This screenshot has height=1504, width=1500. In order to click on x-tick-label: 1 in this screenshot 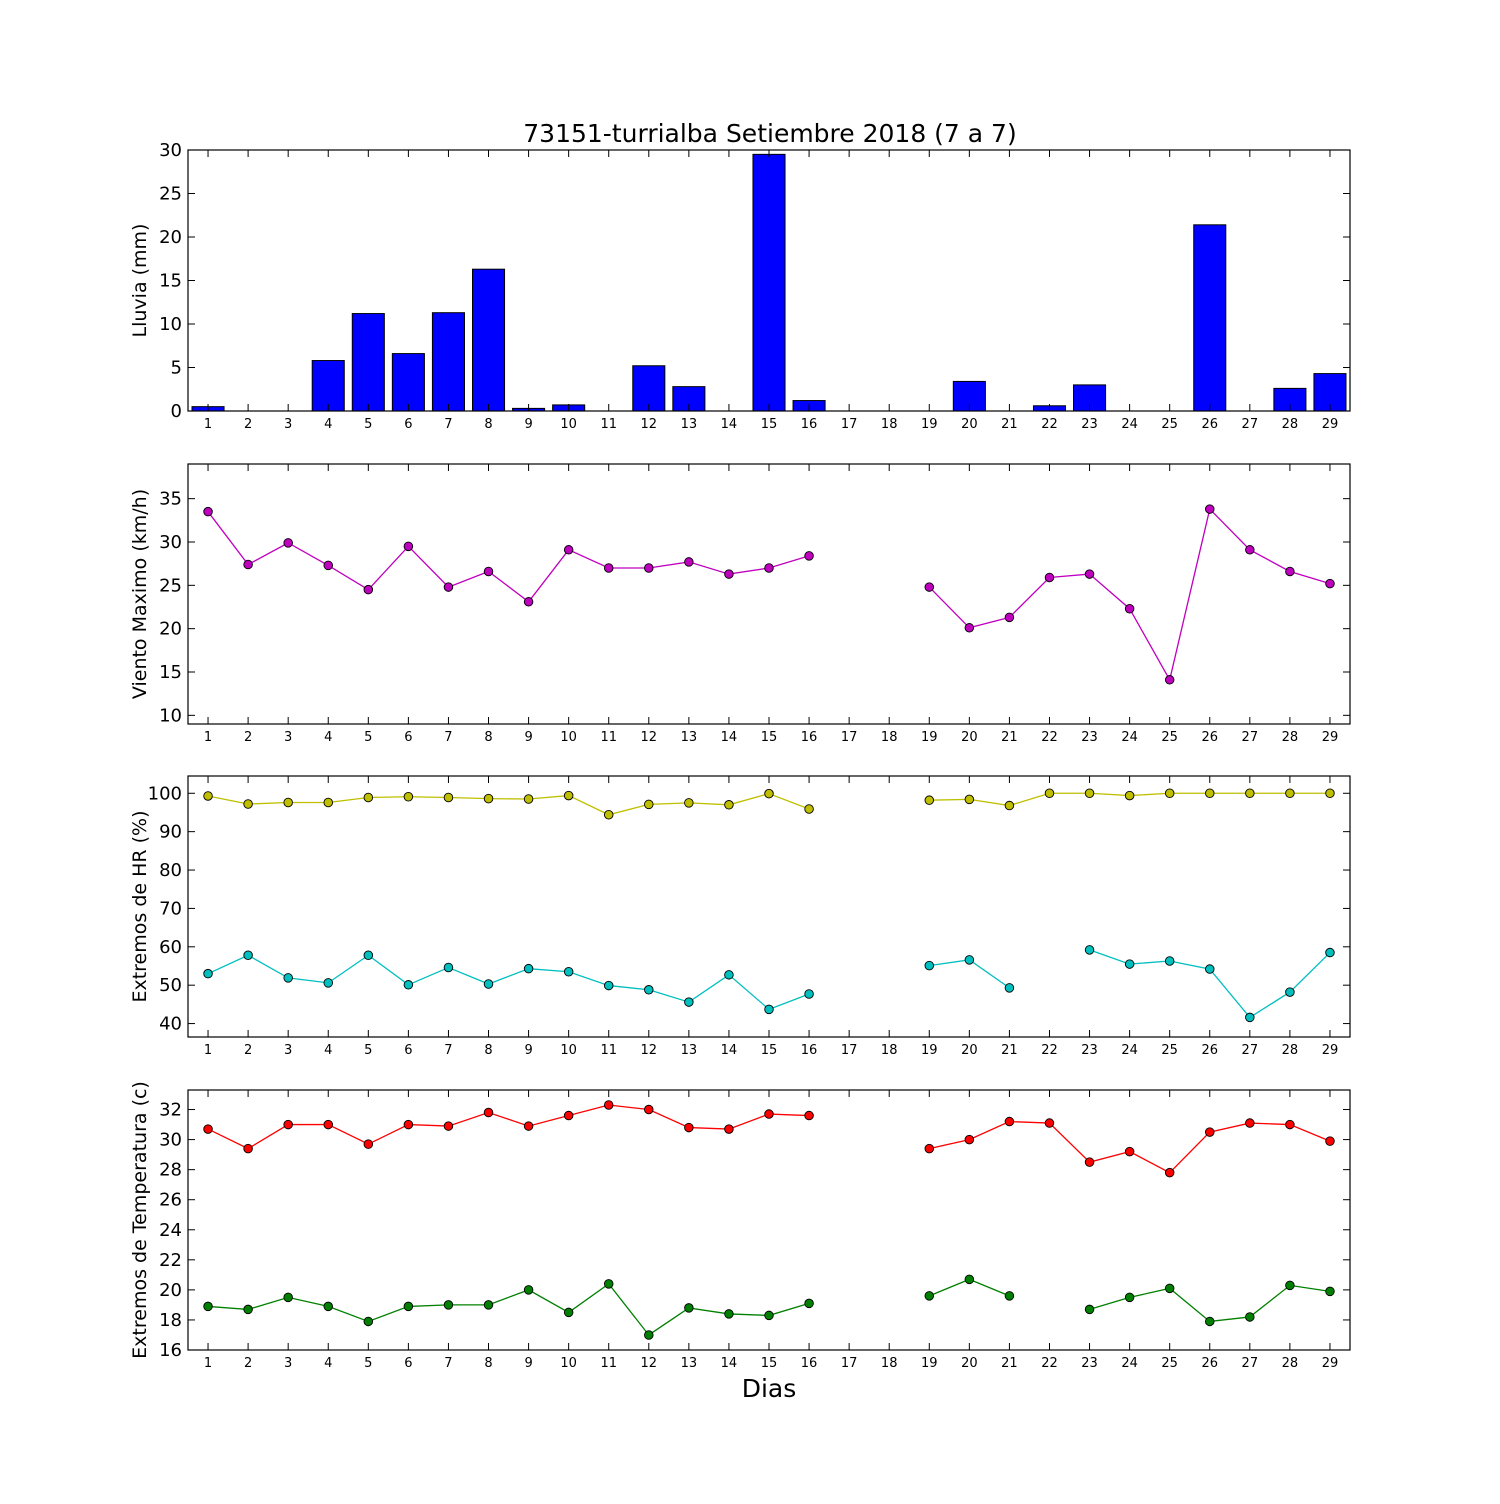, I will do `click(208, 1050)`.